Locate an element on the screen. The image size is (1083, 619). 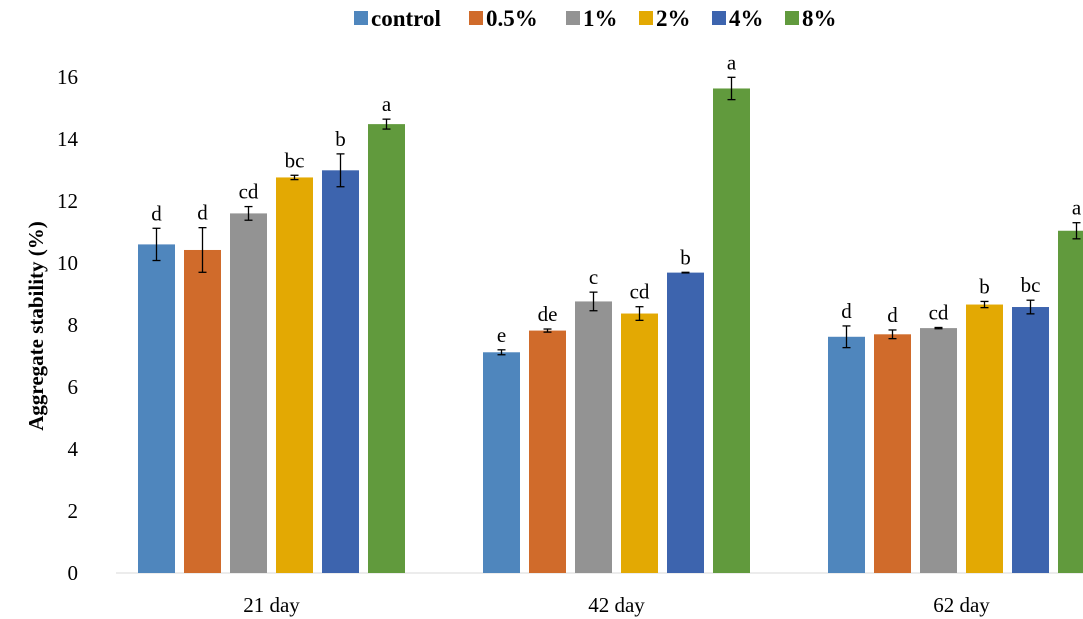
significance-label: de is located at coordinates (548, 314).